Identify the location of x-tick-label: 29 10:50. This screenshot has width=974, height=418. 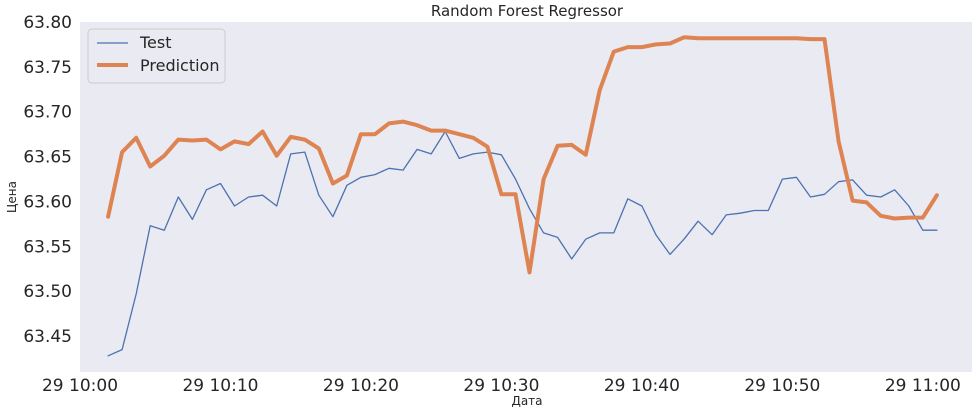
(782, 386).